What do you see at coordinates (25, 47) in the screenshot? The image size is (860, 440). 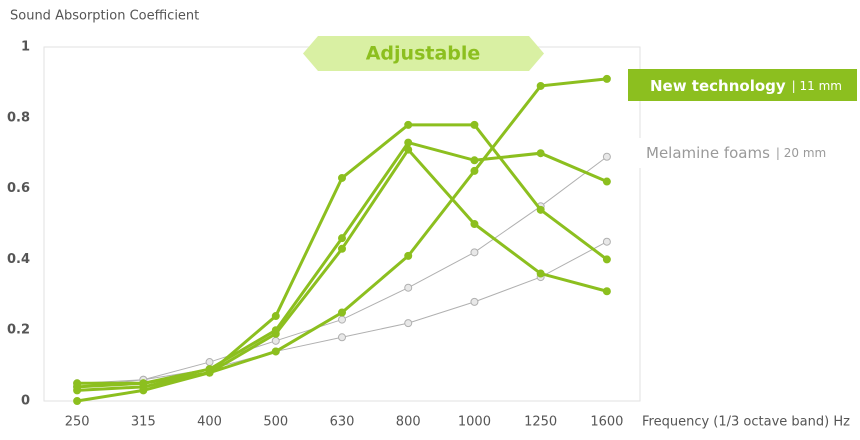 I see `y-tick-label: 1` at bounding box center [25, 47].